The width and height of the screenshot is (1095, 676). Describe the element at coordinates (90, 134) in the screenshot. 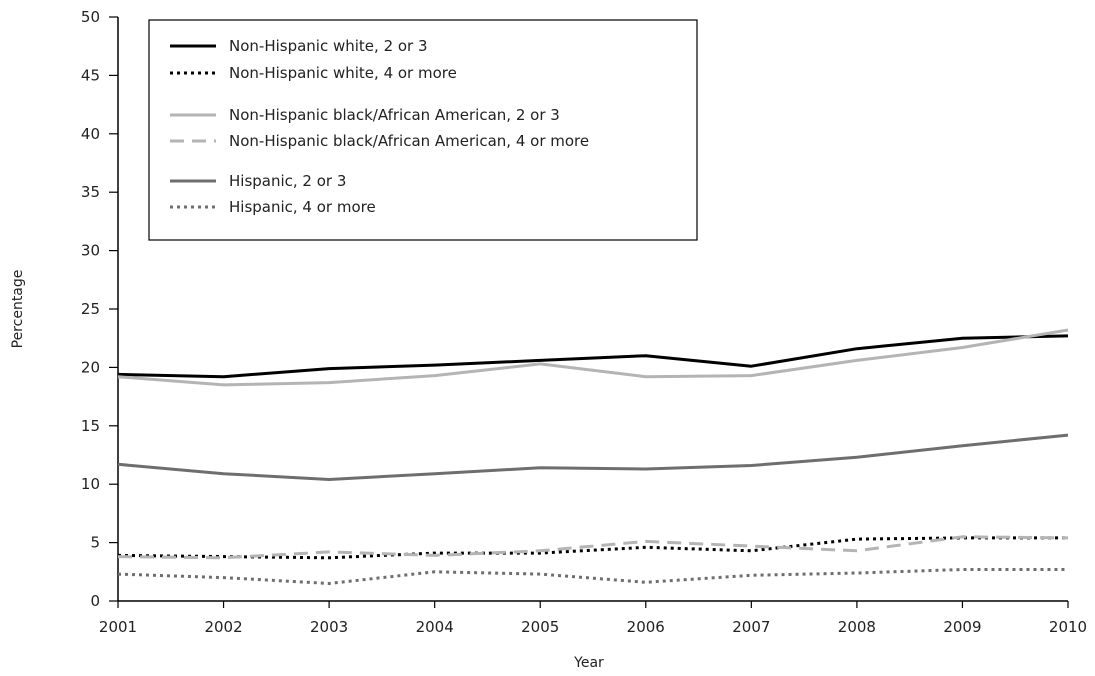

I see `y-tick-label: 40` at that location.